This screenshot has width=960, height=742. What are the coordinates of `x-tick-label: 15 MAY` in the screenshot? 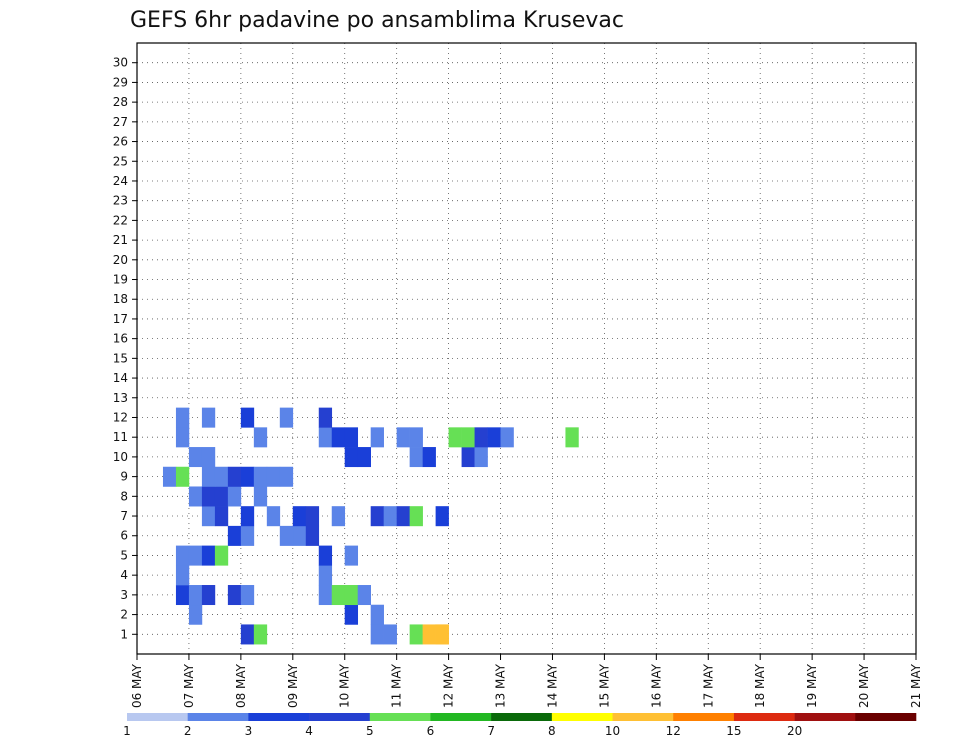 It's located at (604, 685).